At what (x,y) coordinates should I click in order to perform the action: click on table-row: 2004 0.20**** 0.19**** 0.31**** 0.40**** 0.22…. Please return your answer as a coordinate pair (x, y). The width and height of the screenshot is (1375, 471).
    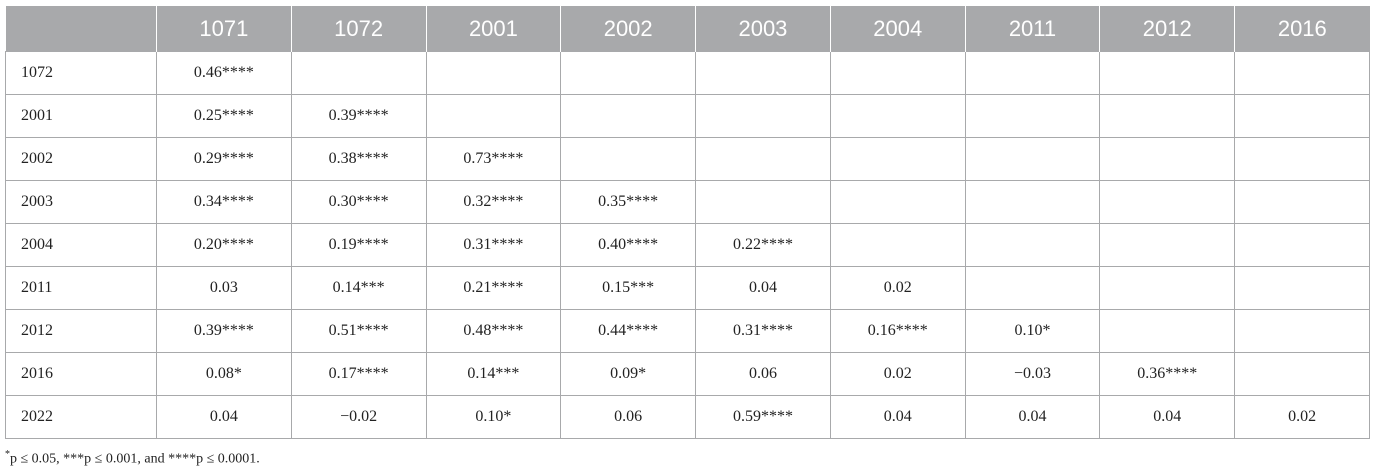
    Looking at the image, I should click on (687, 245).